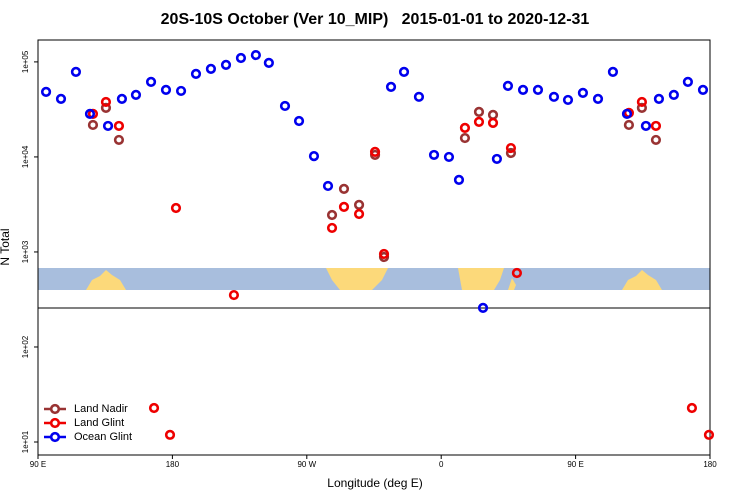  I want to click on y-tick-label: 1e+03, so click(25, 251).